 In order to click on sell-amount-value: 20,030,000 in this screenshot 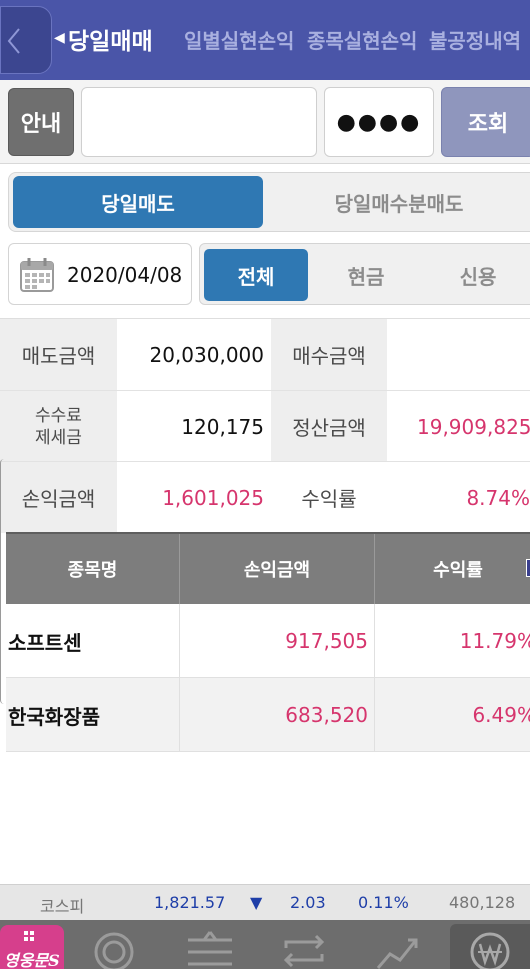, I will do `click(193, 354)`.